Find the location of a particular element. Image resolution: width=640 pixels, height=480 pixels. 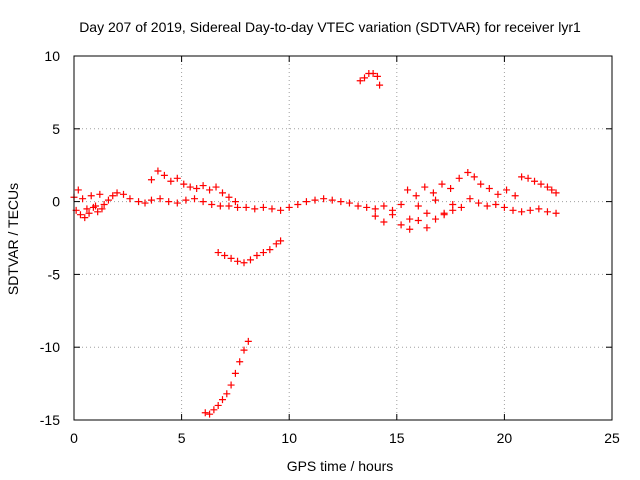

series-steep-rise is located at coordinates (226, 377).